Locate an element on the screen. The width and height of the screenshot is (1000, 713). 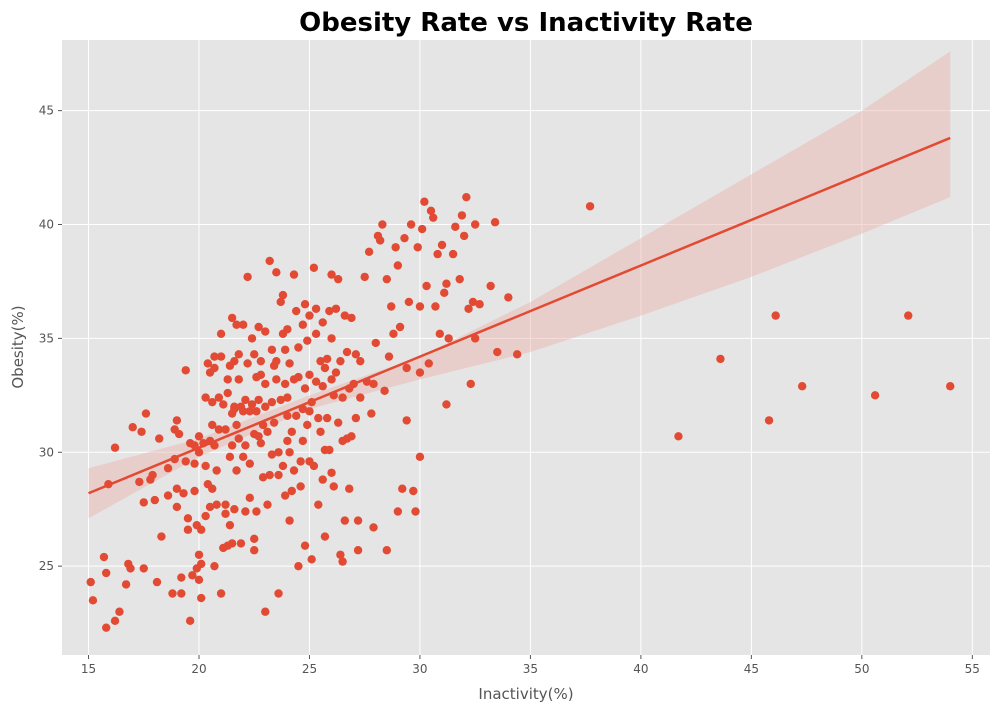
y-tick-label: 40 is located at coordinates (46, 225).